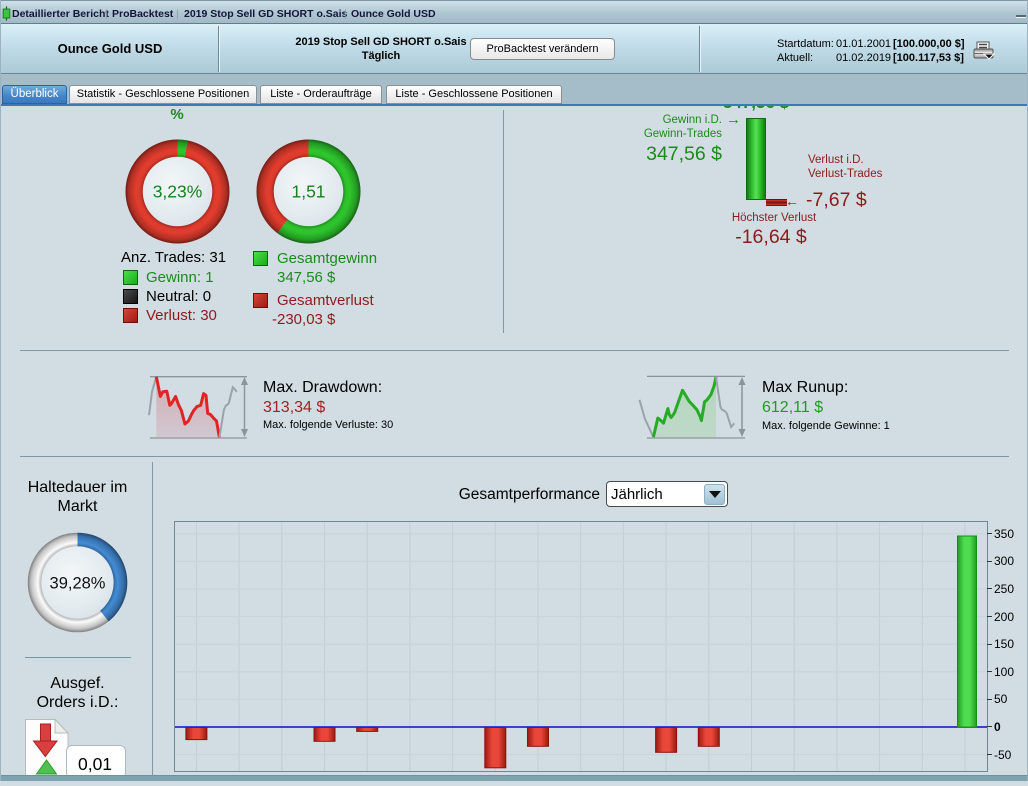  Describe the element at coordinates (178, 192) in the screenshot. I see `svg-text: 3,23%` at that location.